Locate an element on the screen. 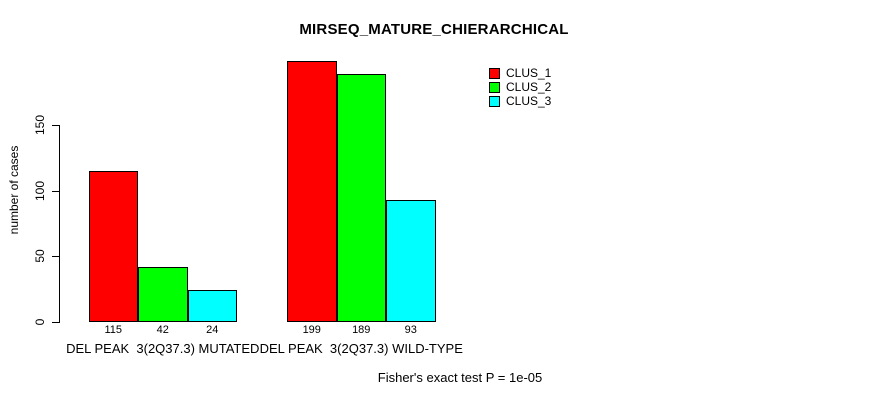 This screenshot has height=400, width=890. legend-item: CLUS_3 is located at coordinates (520, 101).